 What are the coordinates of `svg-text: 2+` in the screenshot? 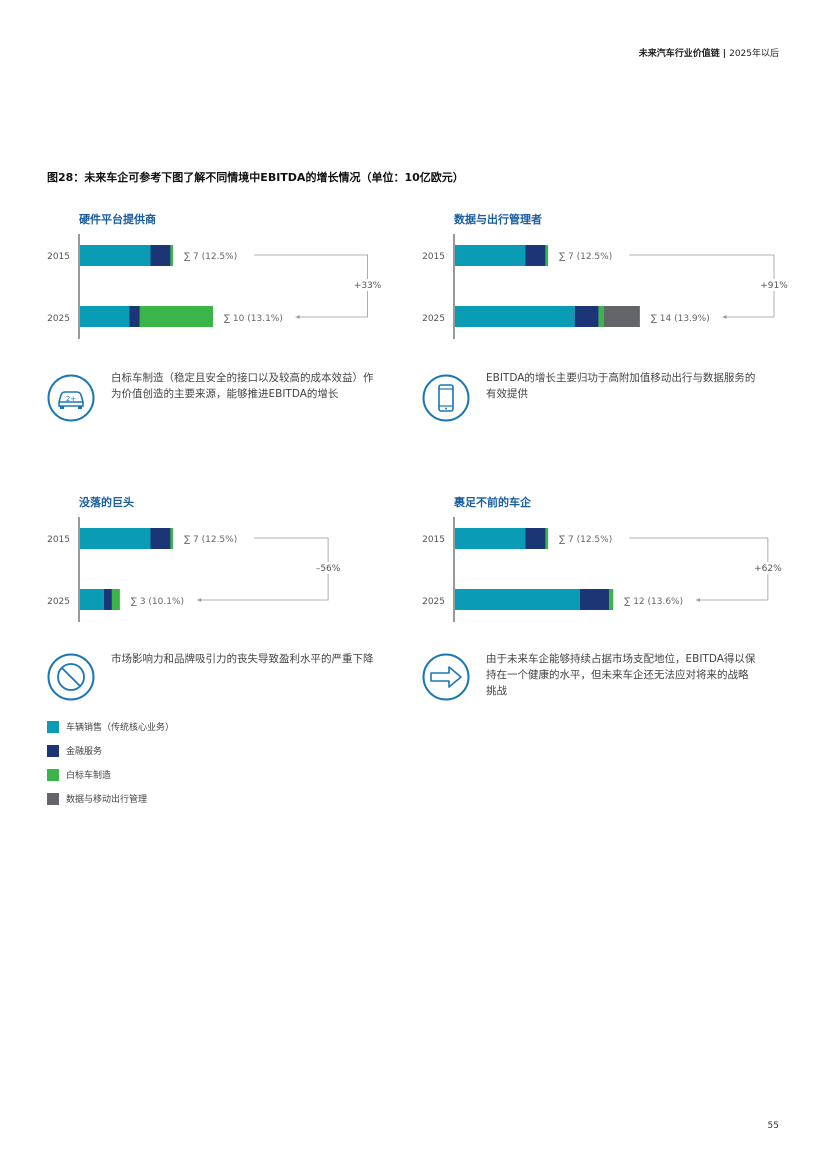 It's located at (71, 399).